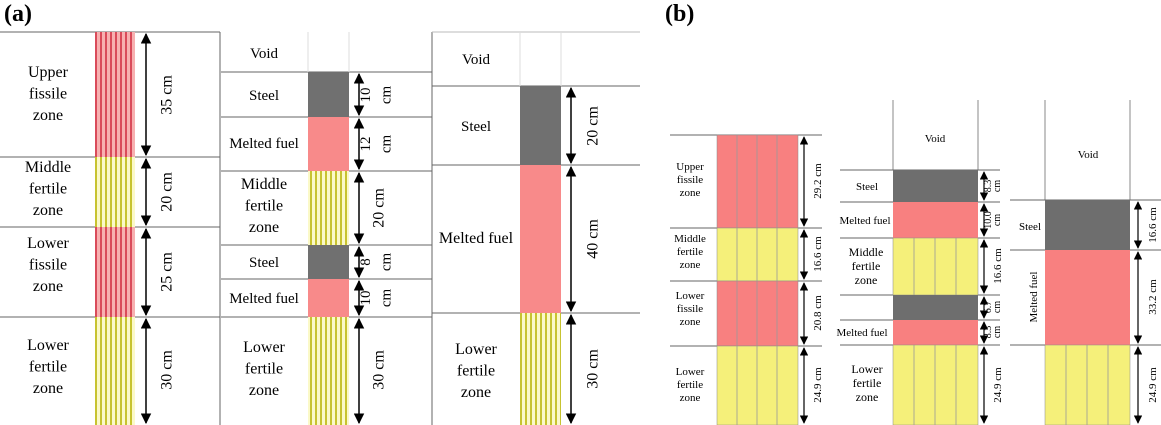 The height and width of the screenshot is (425, 1161). Describe the element at coordinates (818, 313) in the screenshot. I see `dimension-label: 20.8 cm` at that location.